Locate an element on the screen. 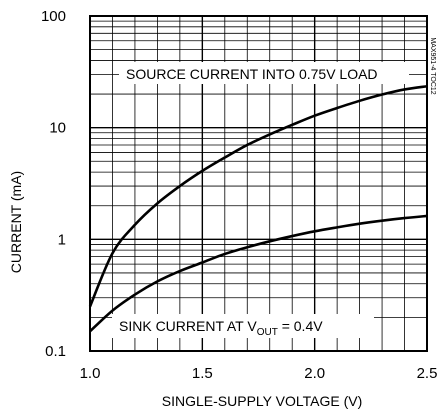  sink-label-background is located at coordinates (243, 326).